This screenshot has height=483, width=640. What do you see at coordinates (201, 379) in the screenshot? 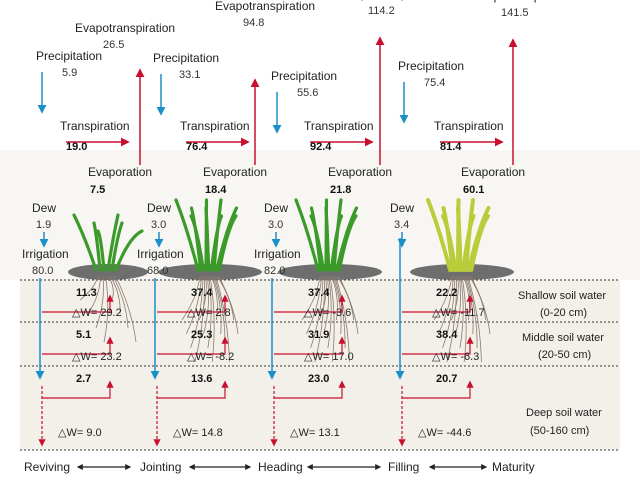
I see `layer-flux-value: 13.6` at bounding box center [201, 379].